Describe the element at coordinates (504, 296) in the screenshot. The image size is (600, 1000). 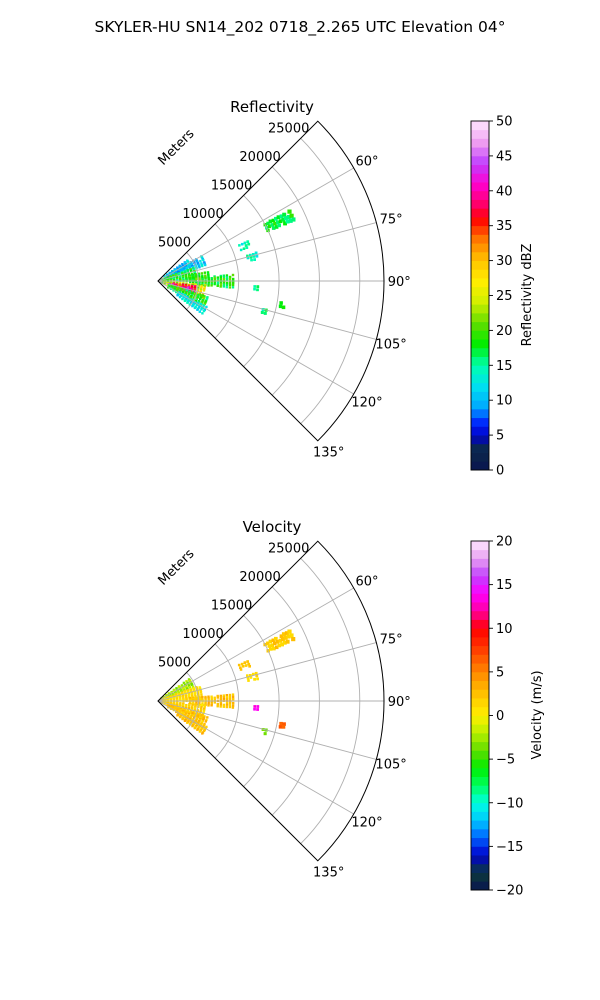
I see `colorbar-tick-label: 25` at that location.